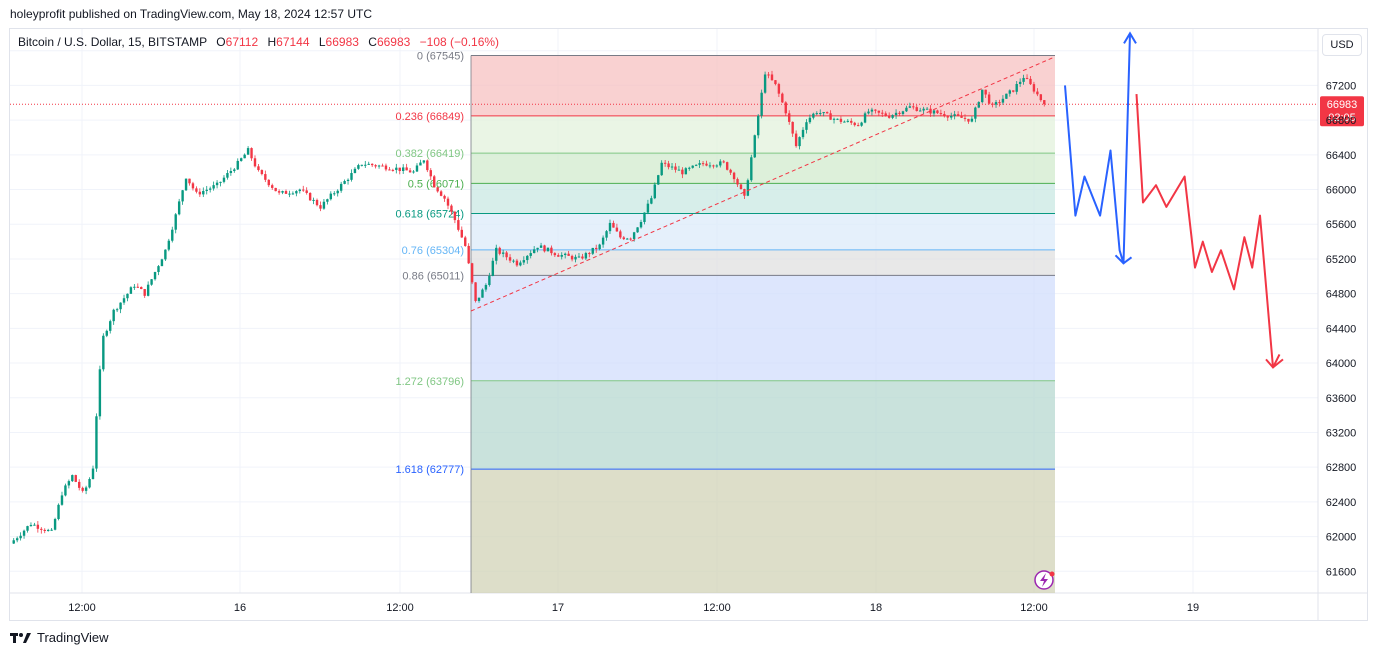 This screenshot has width=1379, height=656. What do you see at coordinates (112, 42) in the screenshot?
I see `symbol-name: Bitcoin / U.S. Dollar, 15, BITSTAMP` at bounding box center [112, 42].